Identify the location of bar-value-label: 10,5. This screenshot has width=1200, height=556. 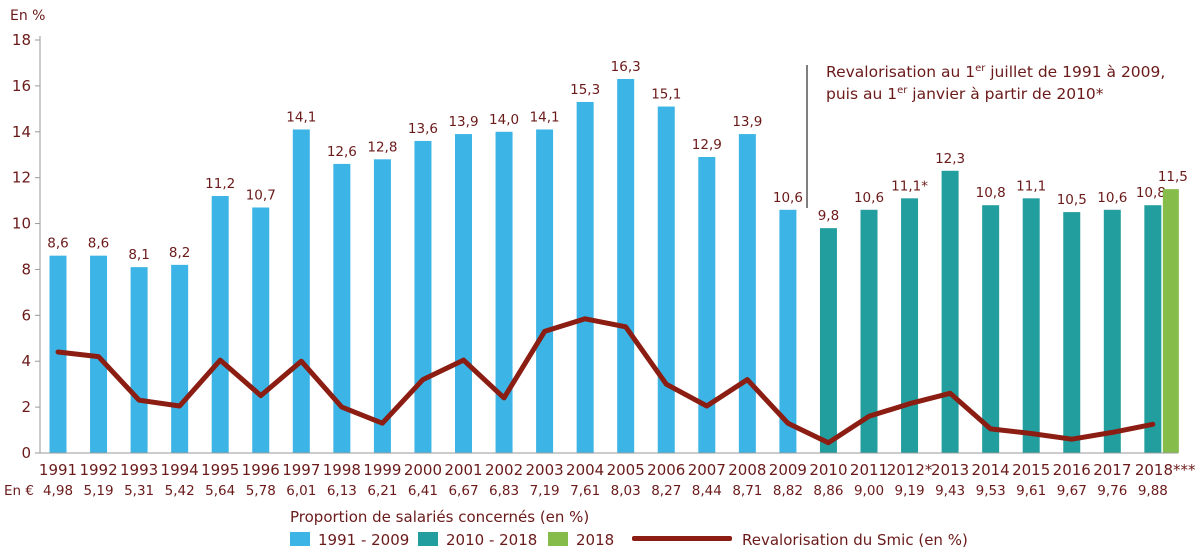
(1072, 200).